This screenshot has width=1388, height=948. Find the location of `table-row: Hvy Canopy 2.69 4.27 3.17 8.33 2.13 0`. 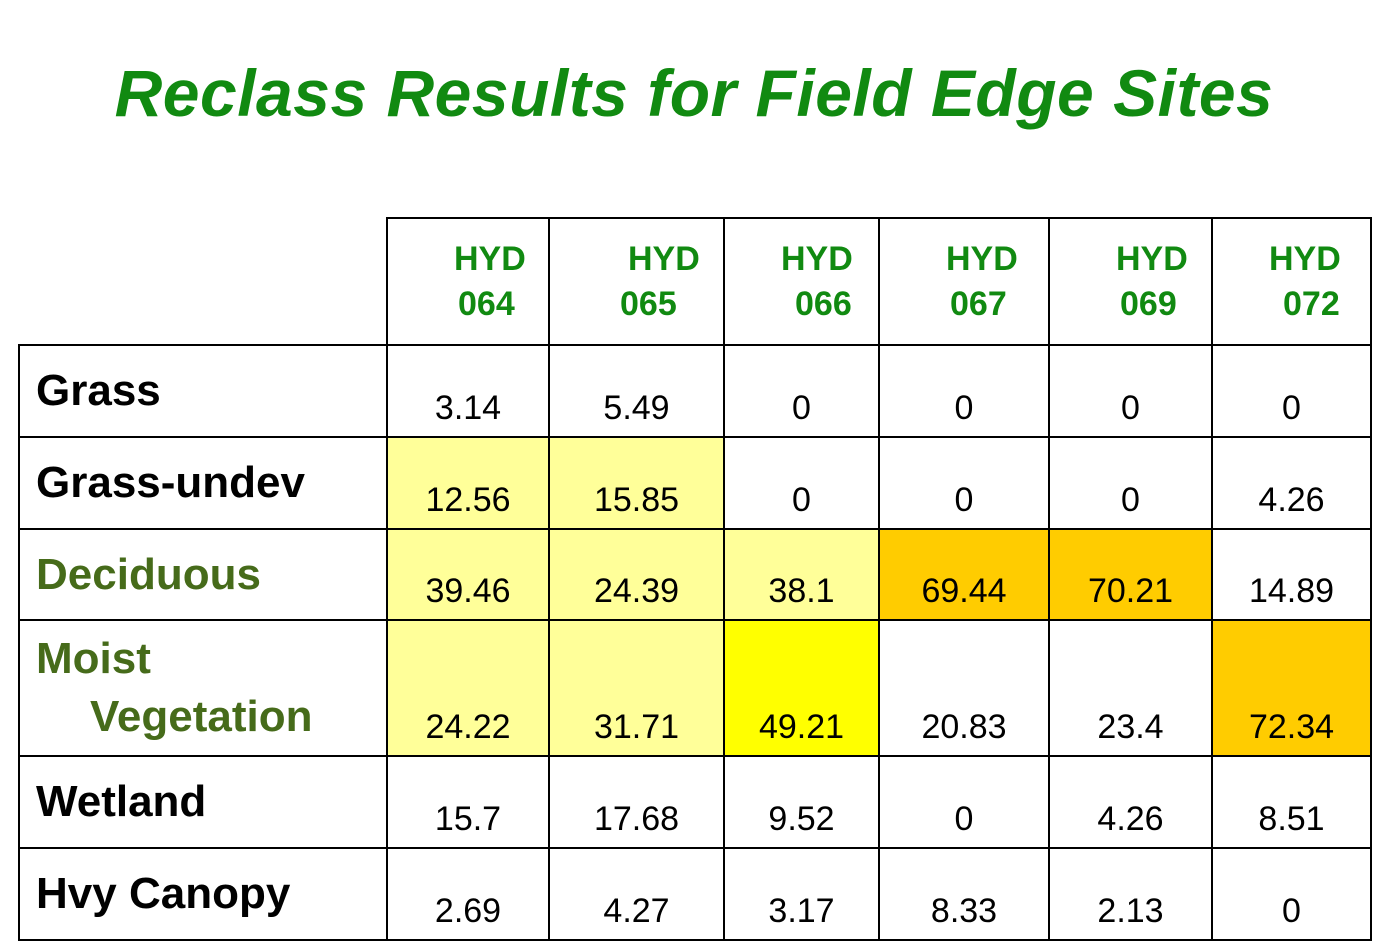

table-row: Hvy Canopy 2.69 4.27 3.17 8.33 2.13 0 is located at coordinates (695, 894).